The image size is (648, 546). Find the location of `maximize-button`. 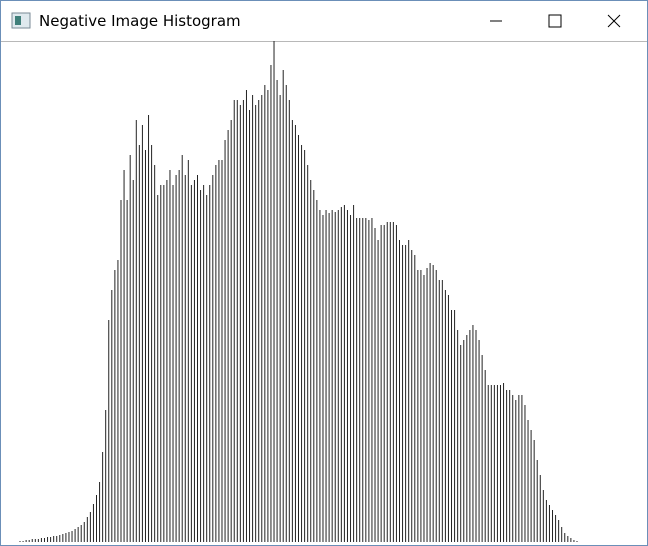

maximize-button is located at coordinates (555, 21).